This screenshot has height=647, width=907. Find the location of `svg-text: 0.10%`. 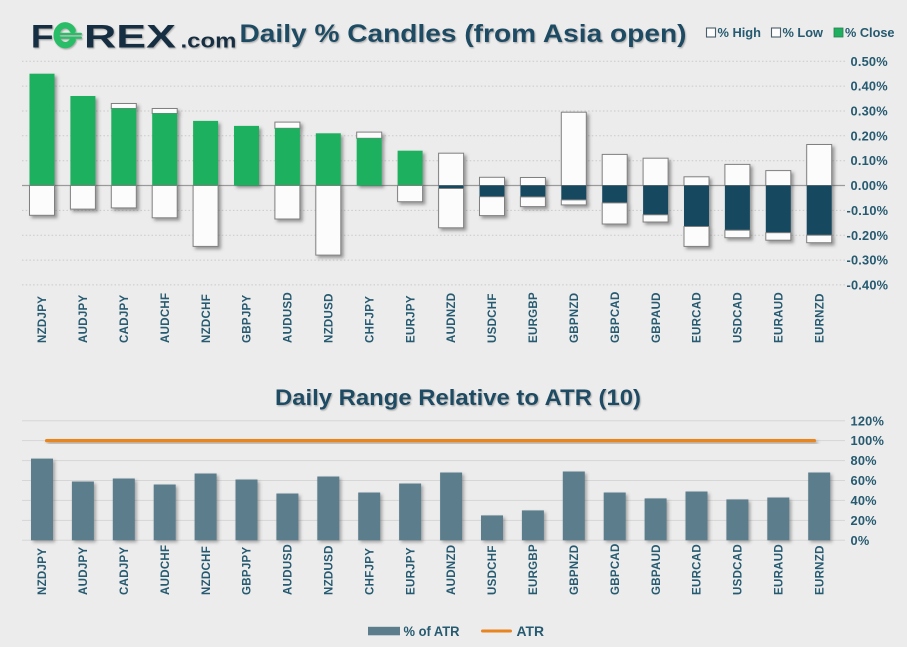

svg-text: 0.10% is located at coordinates (870, 160).